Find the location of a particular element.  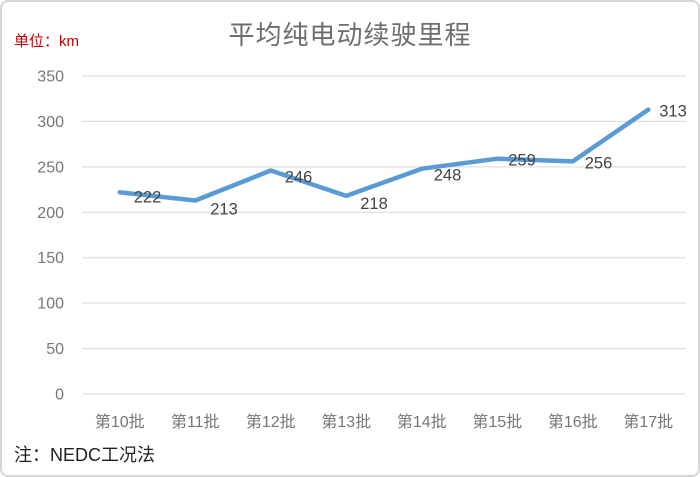

x-category-label: 第17批 is located at coordinates (648, 422).